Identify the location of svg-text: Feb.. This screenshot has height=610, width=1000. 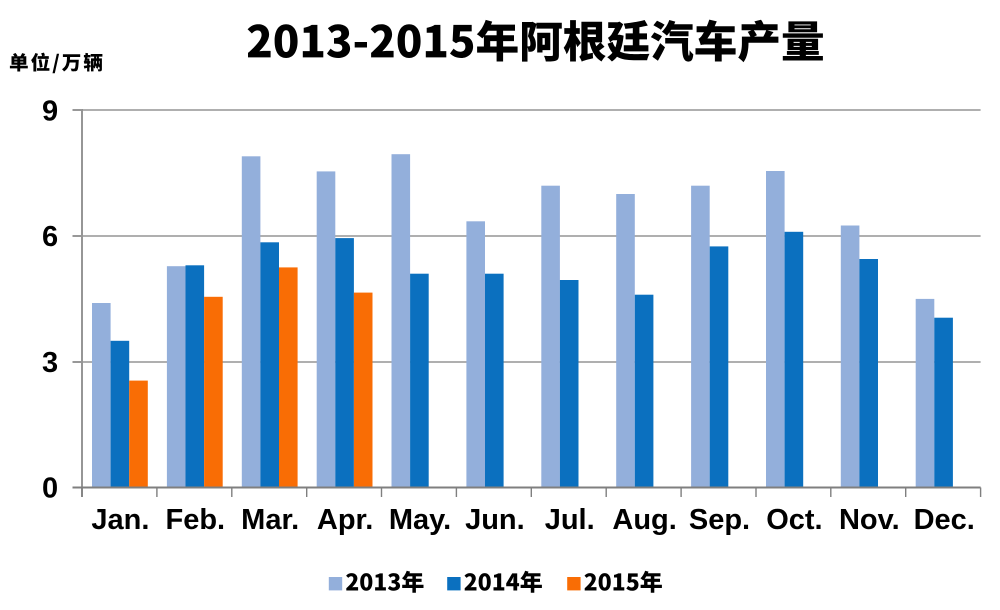
(195, 520).